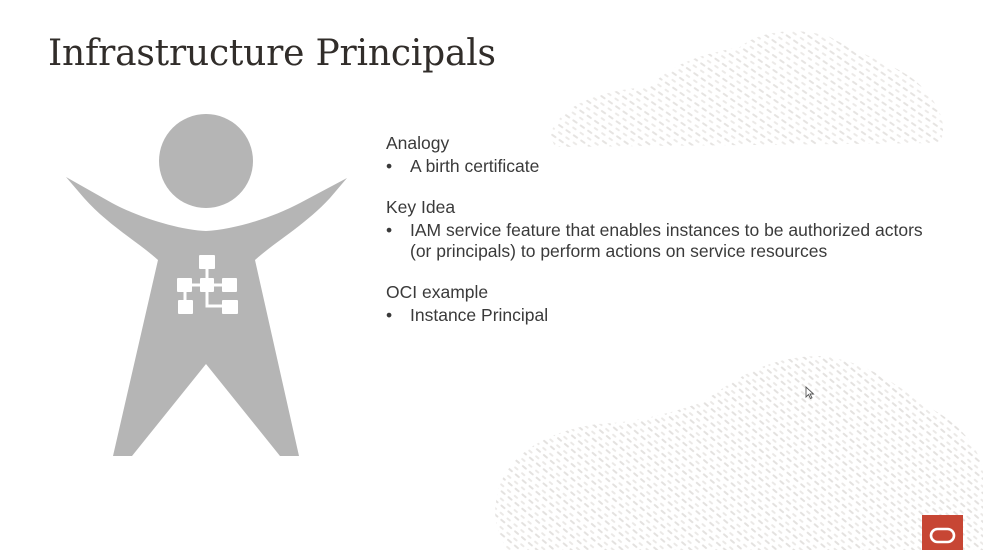  What do you see at coordinates (421, 207) in the screenshot?
I see `section-heading: Key Idea` at bounding box center [421, 207].